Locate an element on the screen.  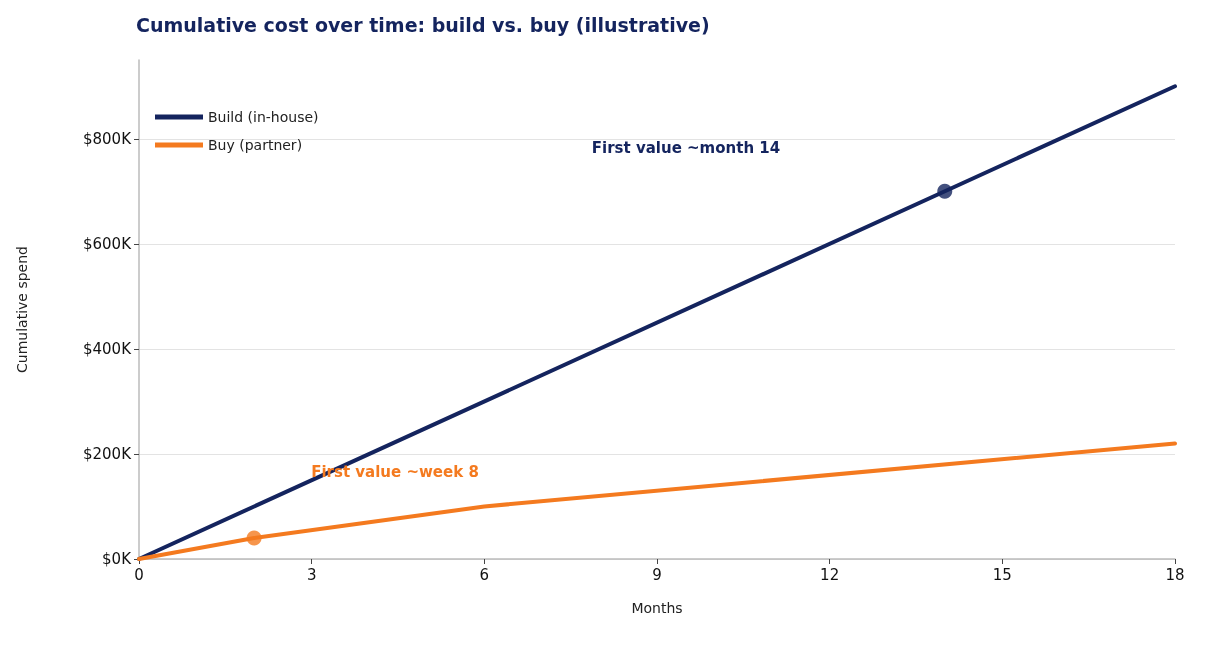
x-tick-label: 0 is located at coordinates (139, 574).